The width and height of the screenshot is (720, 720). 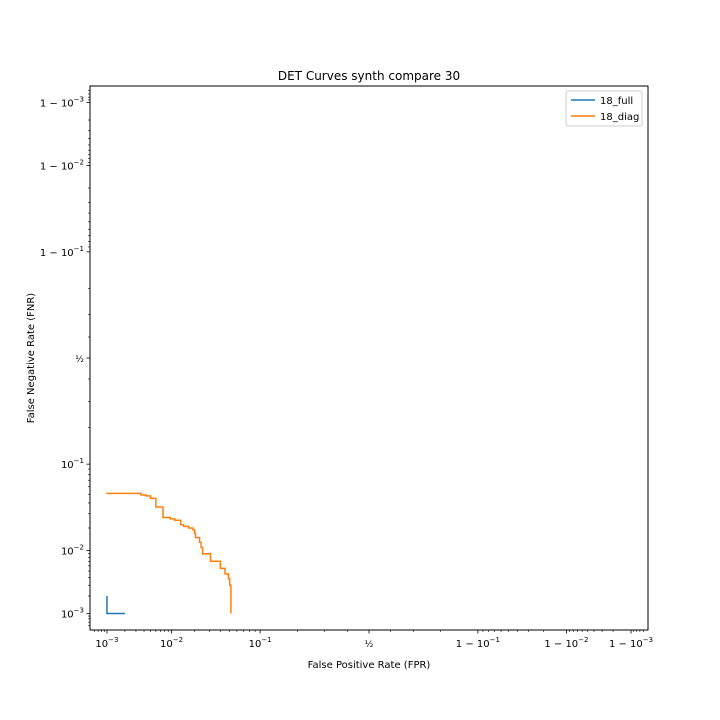 I want to click on x-axis-ticks: 10⁻³ 10⁻² 10⁻¹ ½ 1 − 10⁻¹ 1 − 10⁻² 1 − 10⁻³, so click(x=373, y=640).